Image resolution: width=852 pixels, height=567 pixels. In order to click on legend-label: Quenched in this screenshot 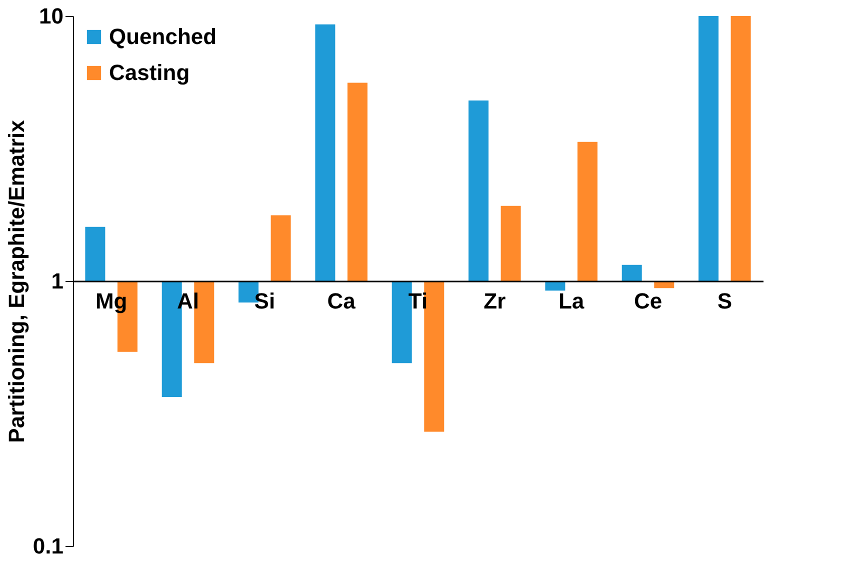, I will do `click(163, 36)`.